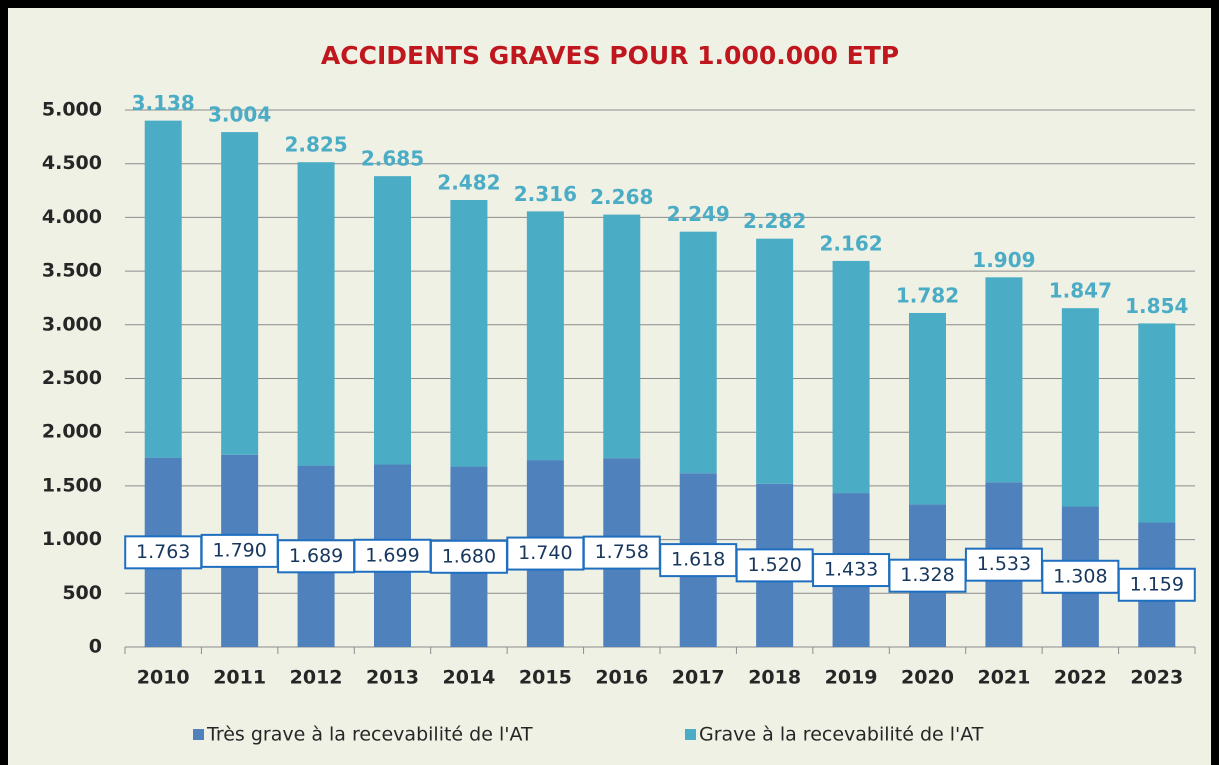 The width and height of the screenshot is (1219, 765). I want to click on x-tick-label: 2011, so click(239, 678).